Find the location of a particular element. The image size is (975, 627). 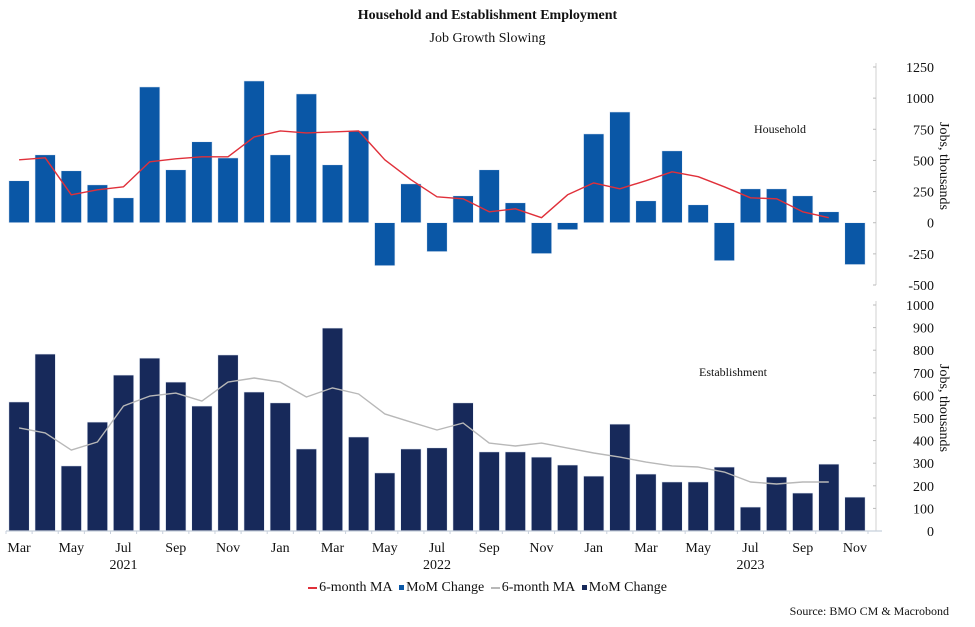

household-y-tick-label: 1000 is located at coordinates (920, 99).